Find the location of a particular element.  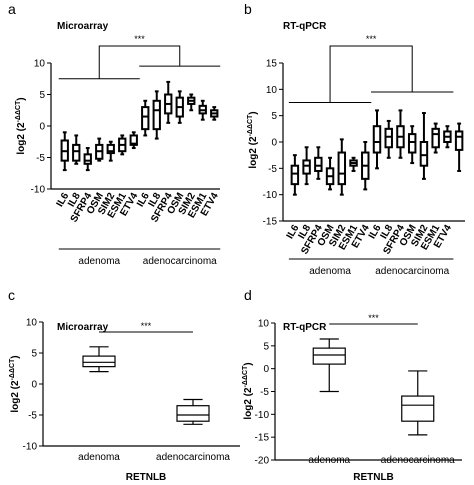

panel-letter: c is located at coordinates (11, 295).